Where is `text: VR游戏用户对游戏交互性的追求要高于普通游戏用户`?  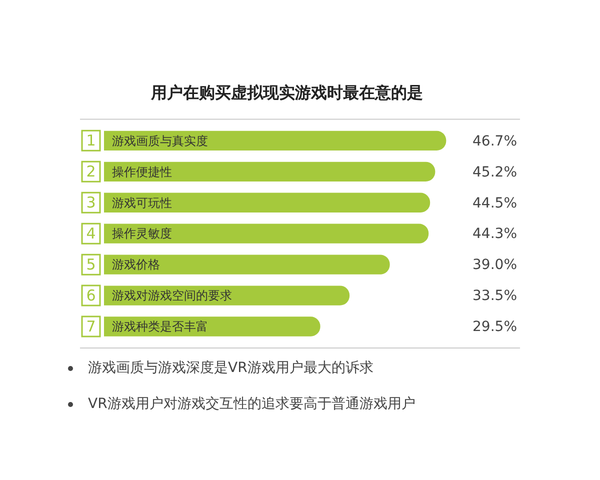 text: VR游戏用户对游戏交互性的追求要高于普通游戏用户 is located at coordinates (252, 404).